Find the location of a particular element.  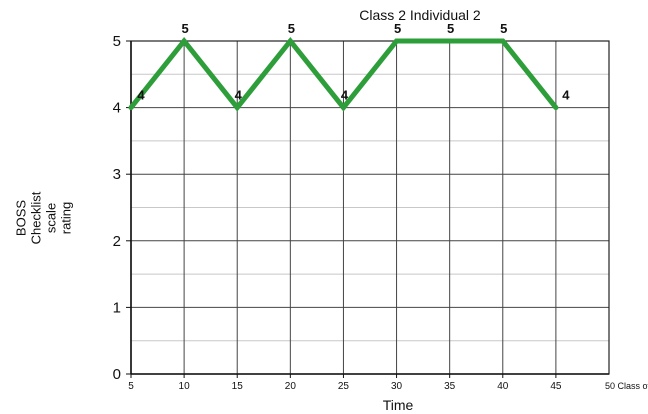

y-axis-label-line: BOSS is located at coordinates (21, 218).